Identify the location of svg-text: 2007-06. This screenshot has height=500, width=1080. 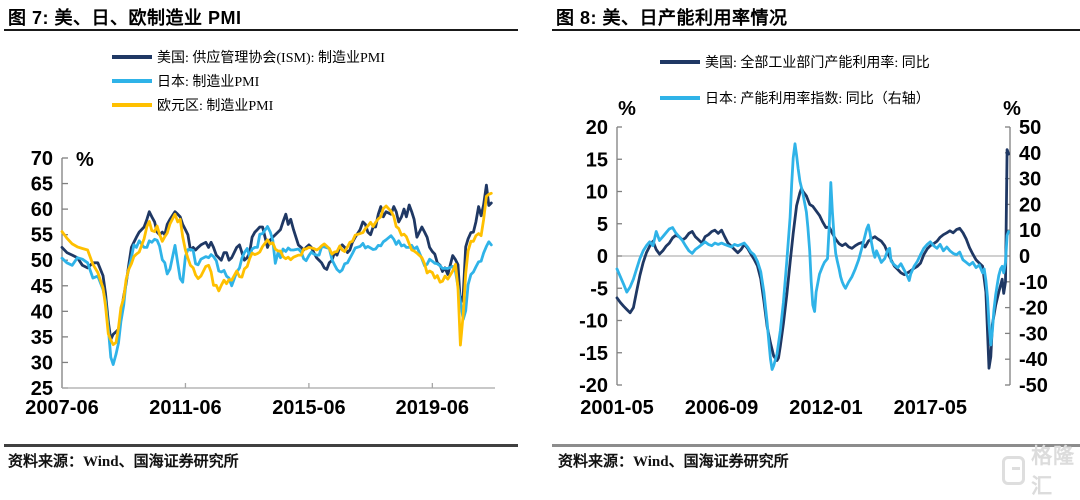
(61, 408).